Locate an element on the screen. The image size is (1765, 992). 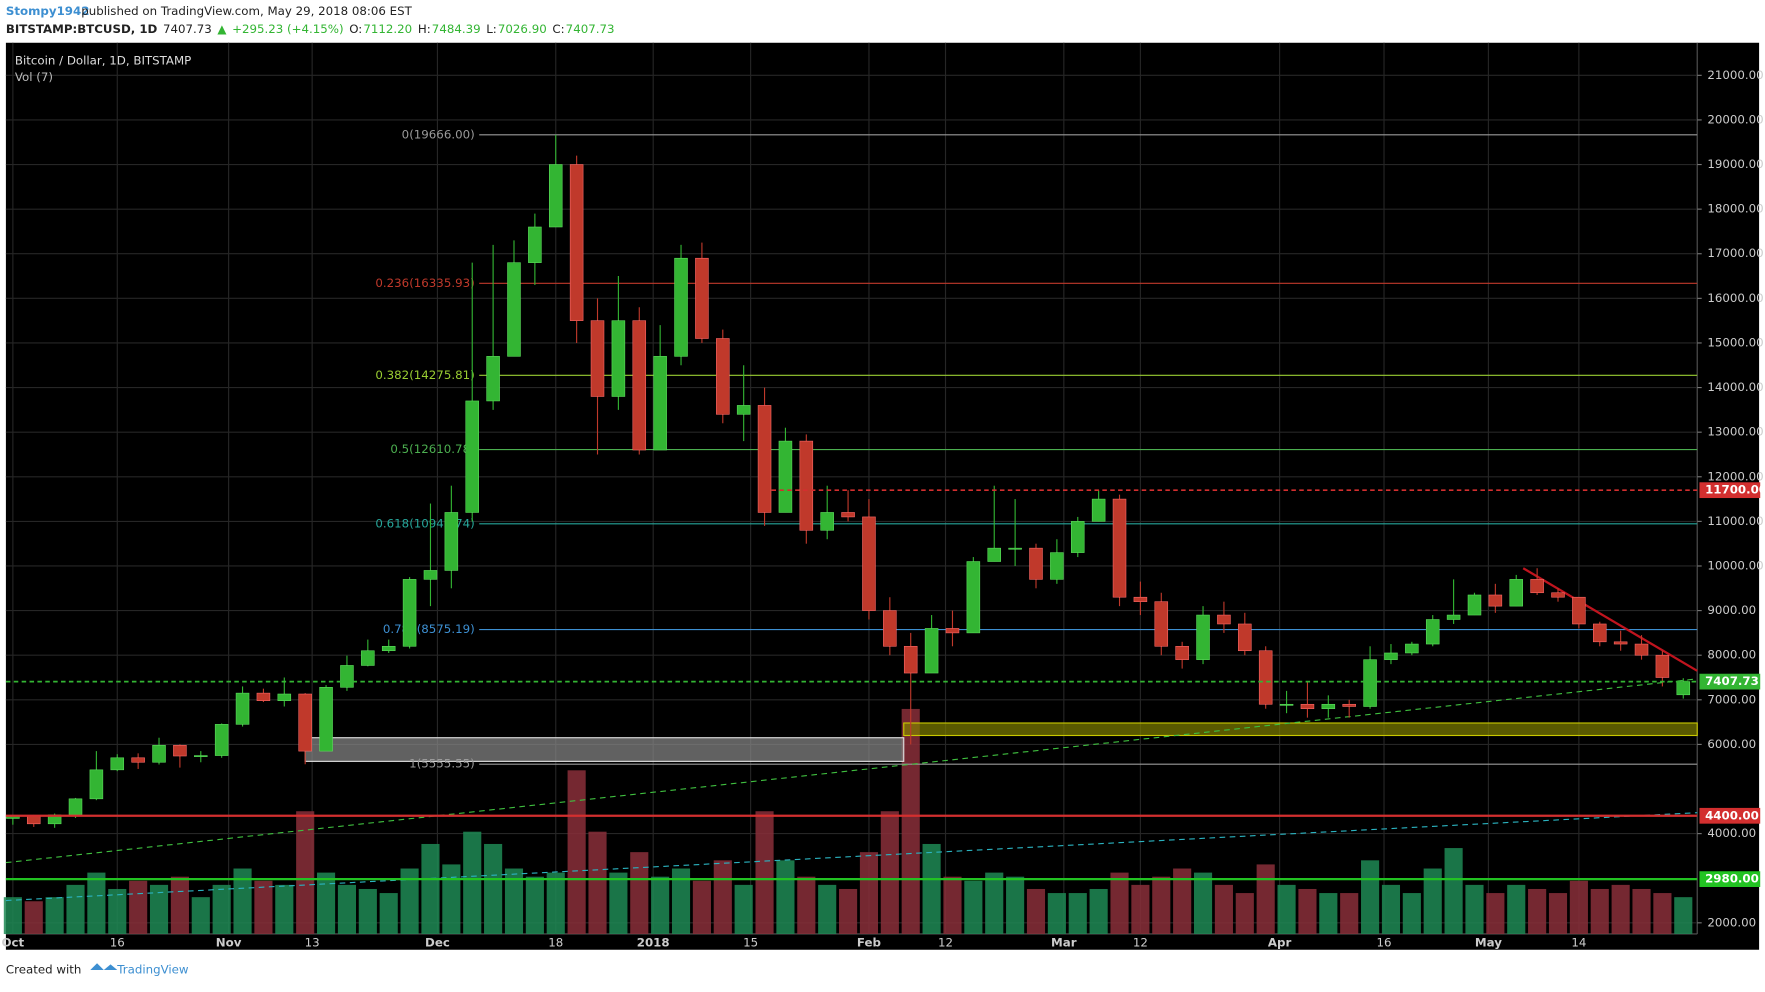
y-tick-label: 14000.00 is located at coordinates (1735, 387).